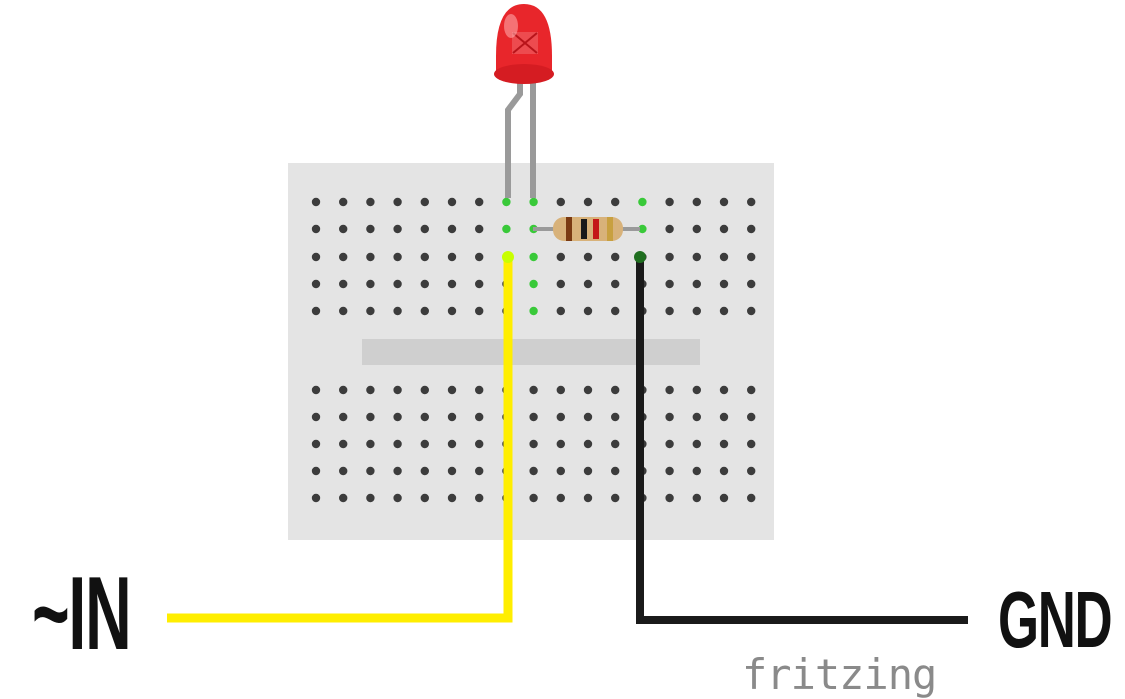 The height and width of the screenshot is (699, 1125). I want to click on led-leg-cathode, so click(514, 139).